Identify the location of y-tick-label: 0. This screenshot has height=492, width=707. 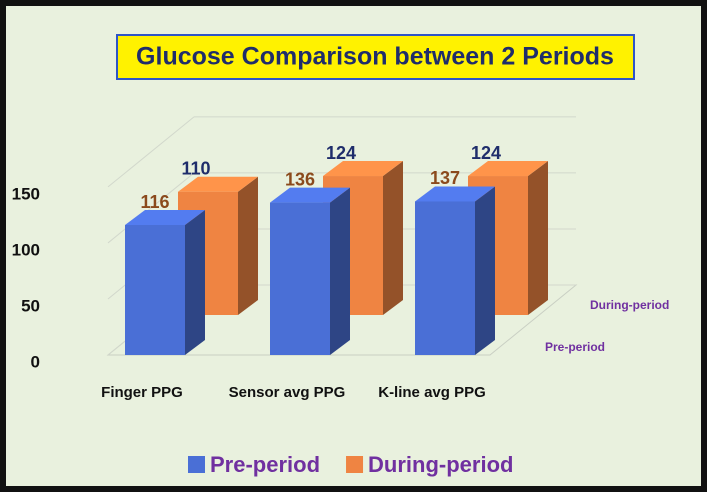
(35, 361).